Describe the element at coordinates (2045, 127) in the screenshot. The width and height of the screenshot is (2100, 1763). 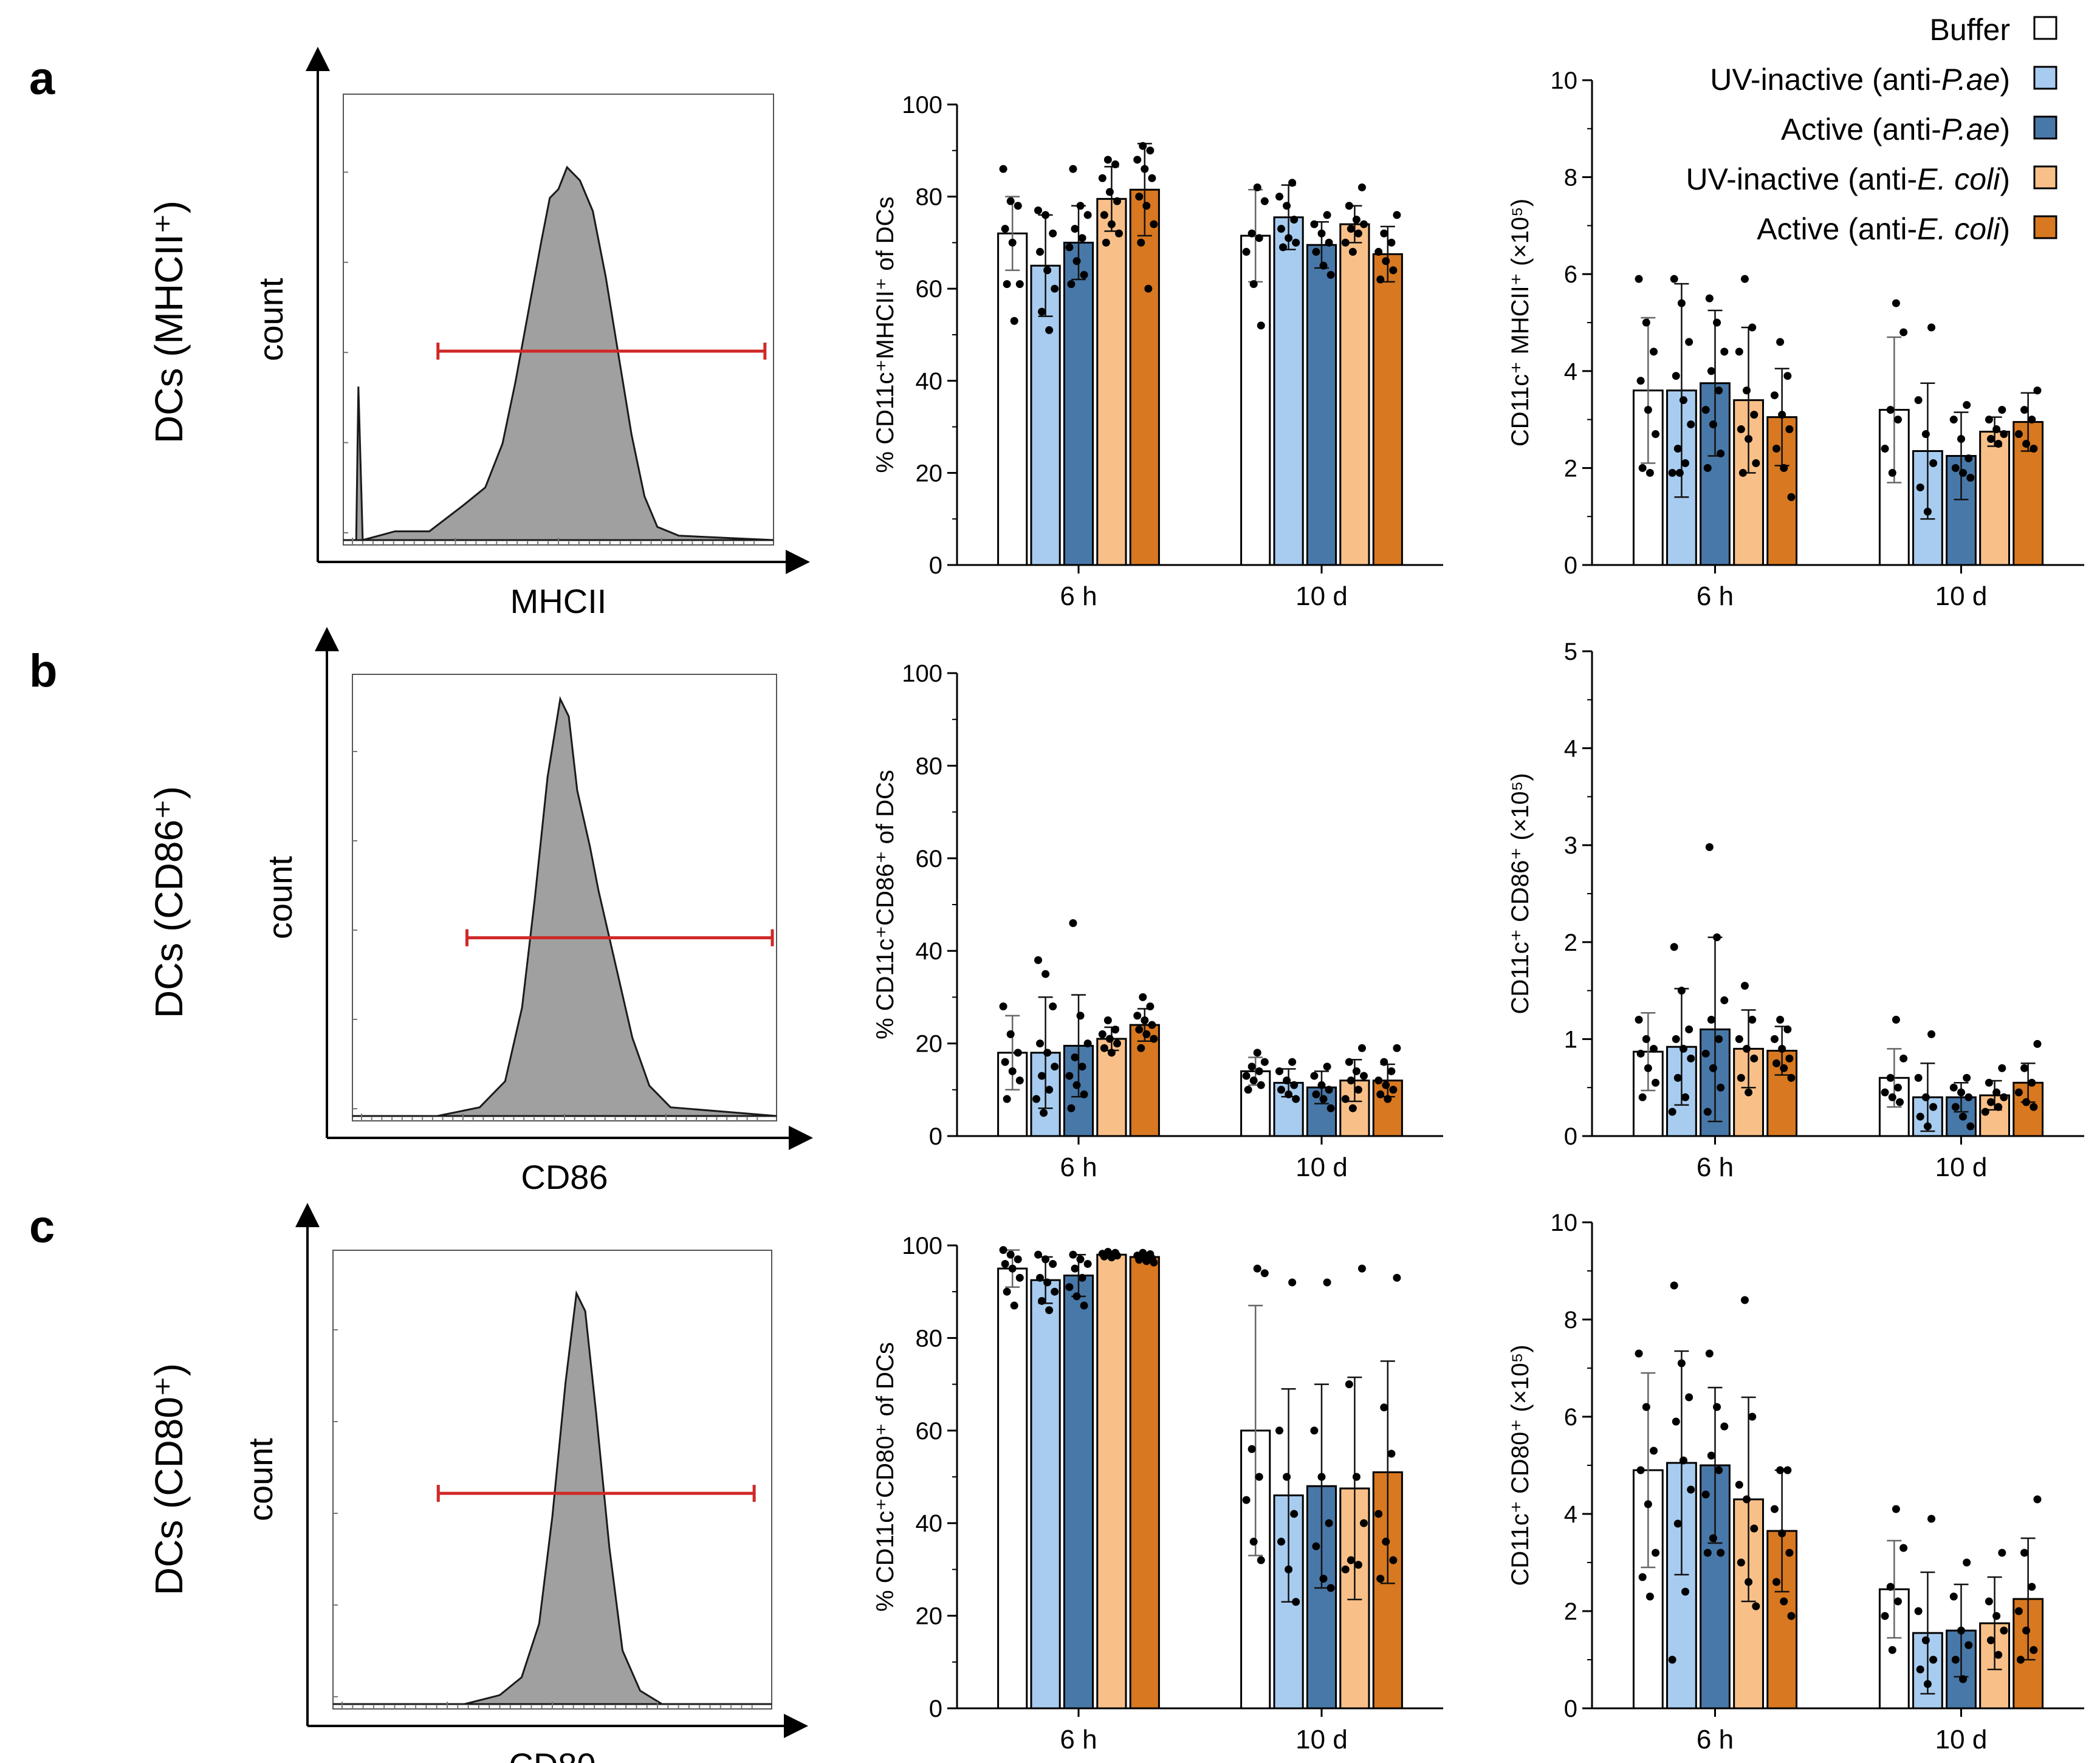
I see `legend-swatch` at that location.